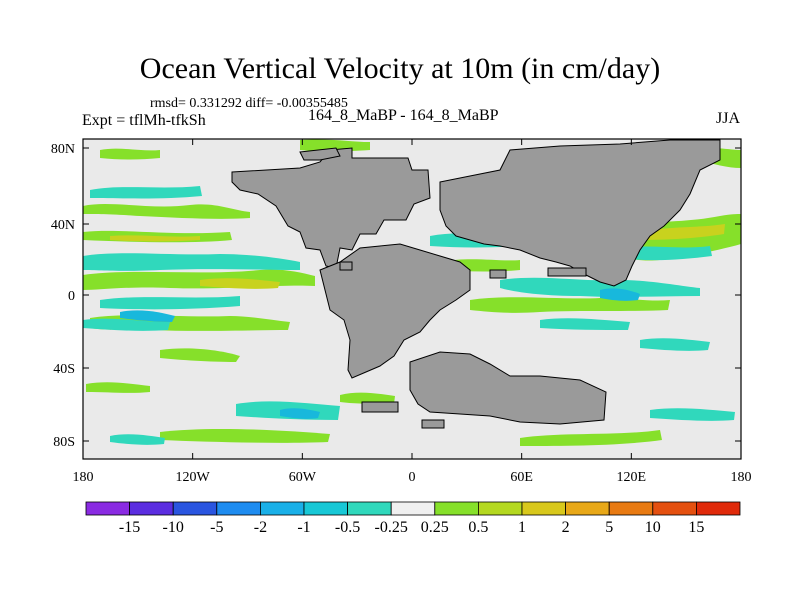 The height and width of the screenshot is (600, 800). Describe the element at coordinates (413, 518) in the screenshot. I see `colorbar: -15 -10 -5 -2 -1 -0.5 -0.25 0.25 0.5 1 2 5 10 15` at that location.